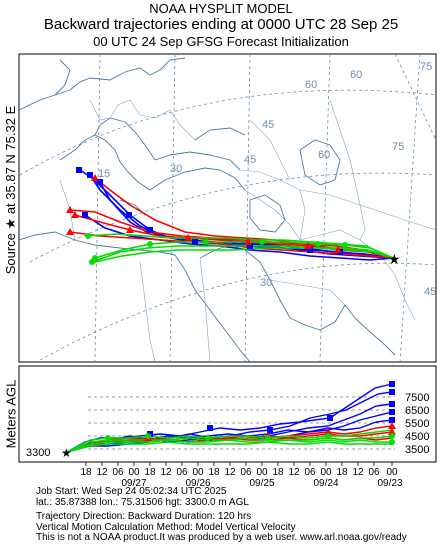  Describe the element at coordinates (250, 160) in the screenshot. I see `lon-label-45: 45` at that location.